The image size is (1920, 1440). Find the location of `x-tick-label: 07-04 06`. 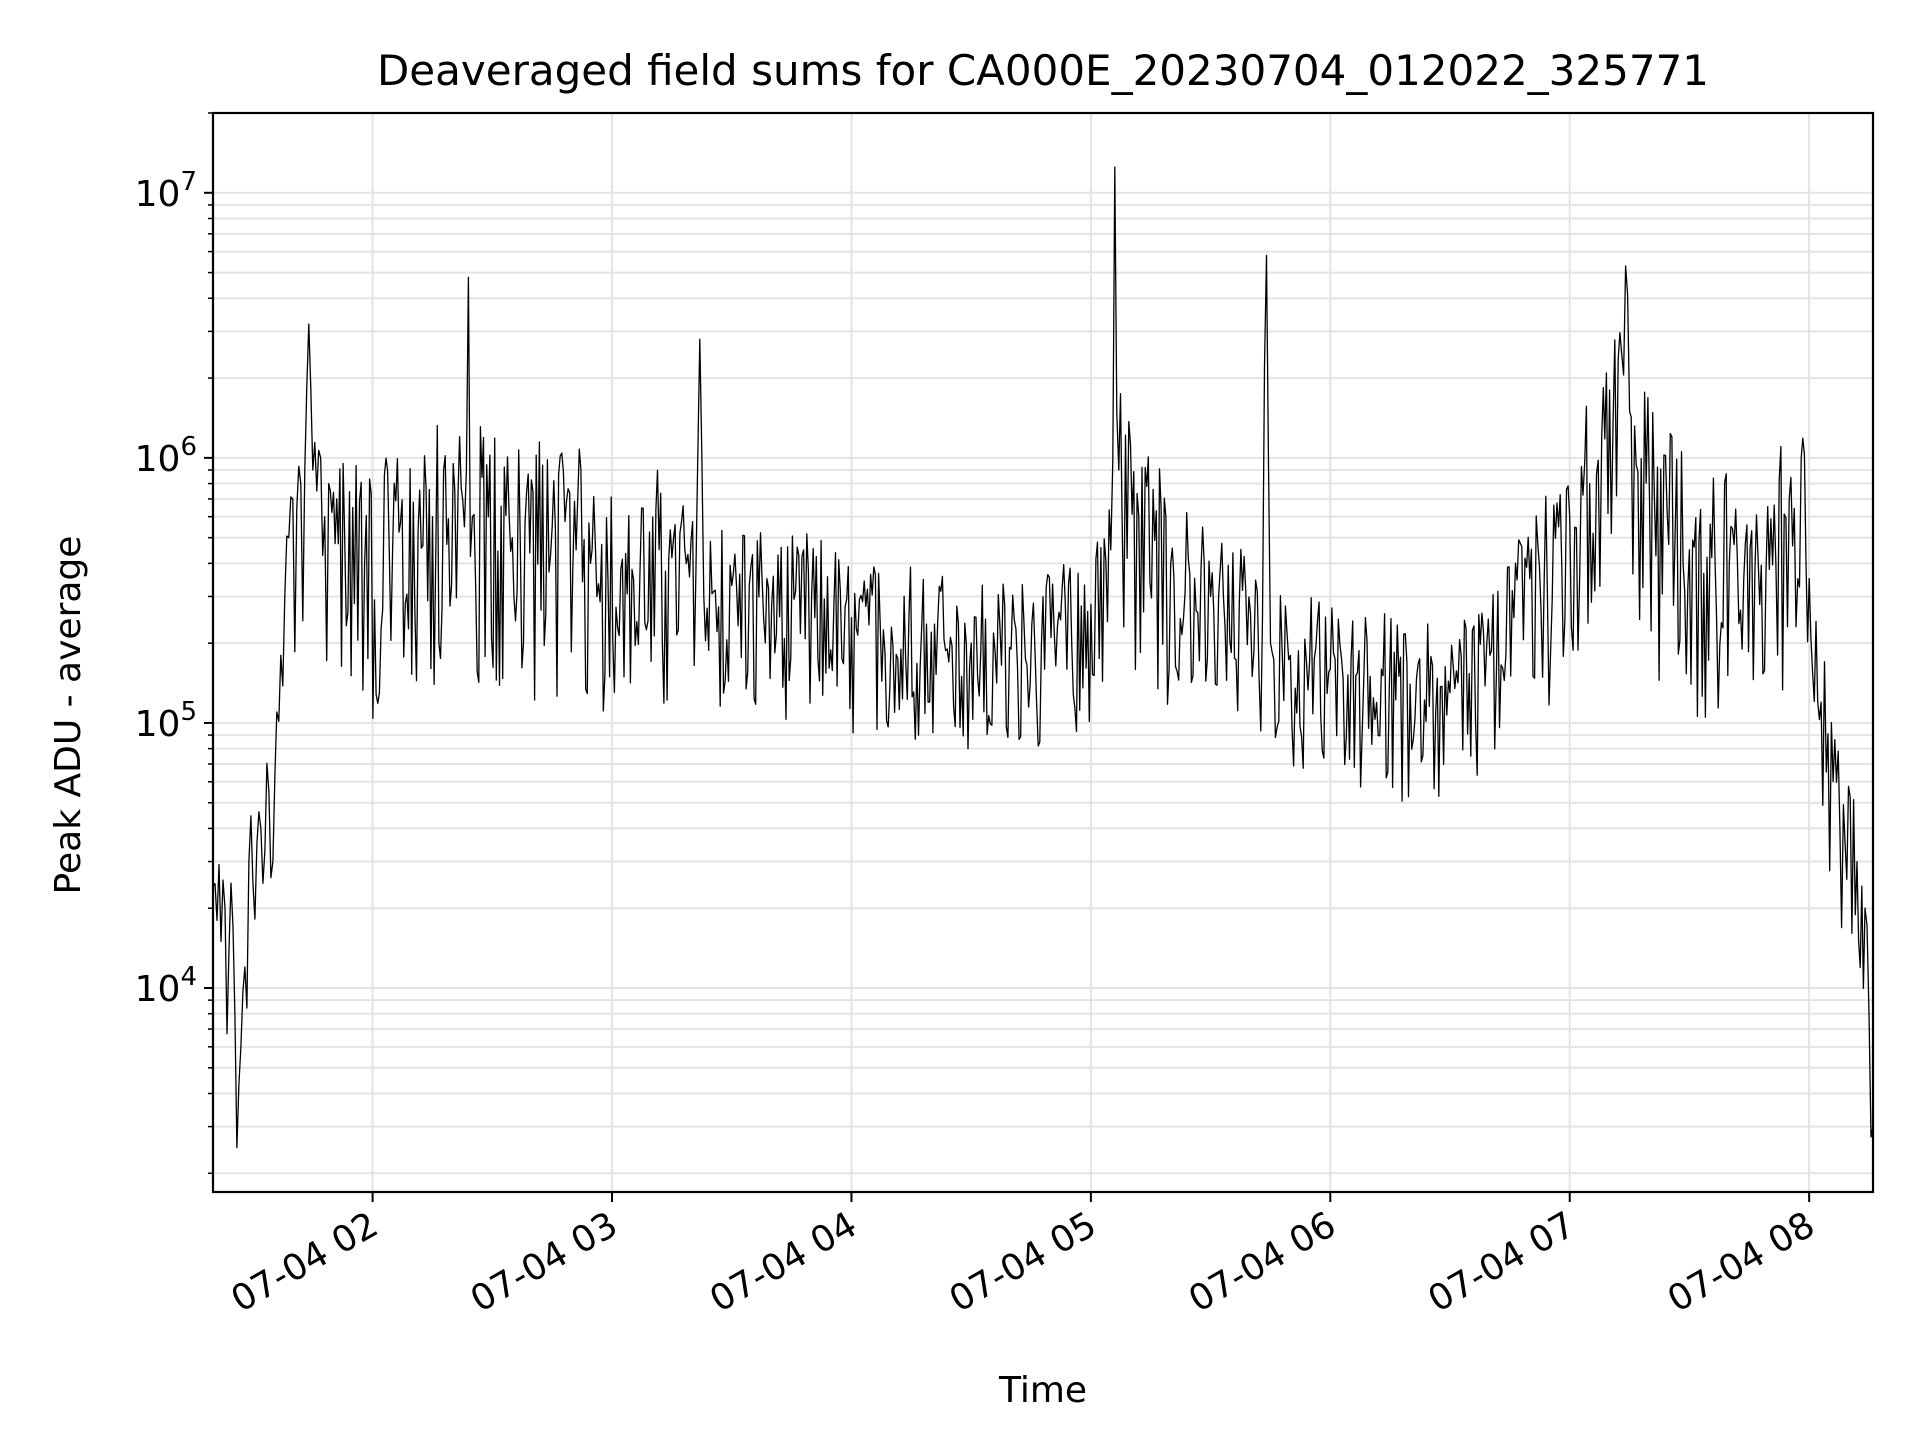

x-tick-label: 07-04 06 is located at coordinates (1262, 1262).